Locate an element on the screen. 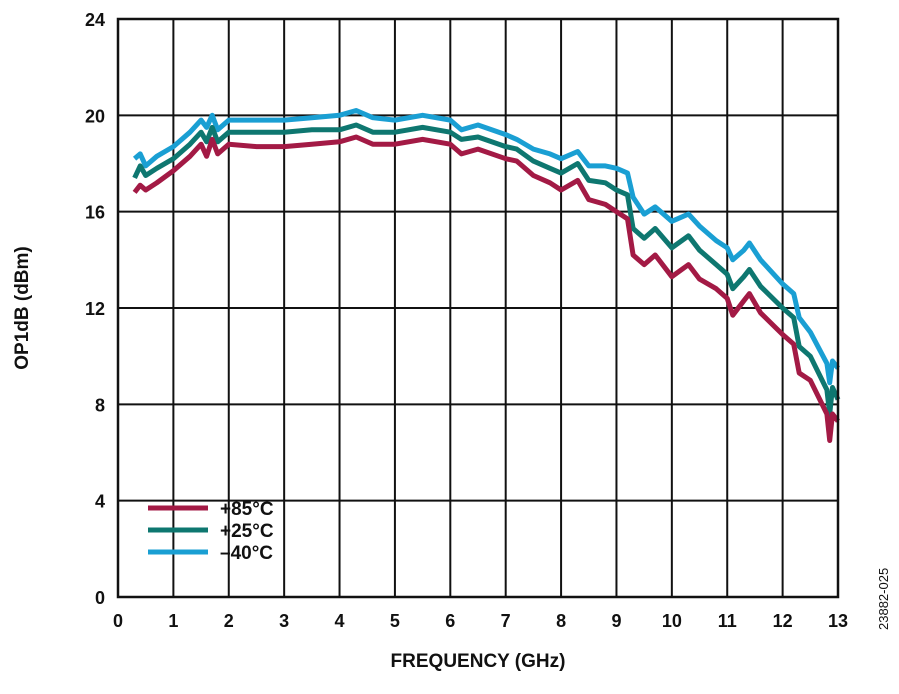  x-tick-label: 0 is located at coordinates (118, 621).